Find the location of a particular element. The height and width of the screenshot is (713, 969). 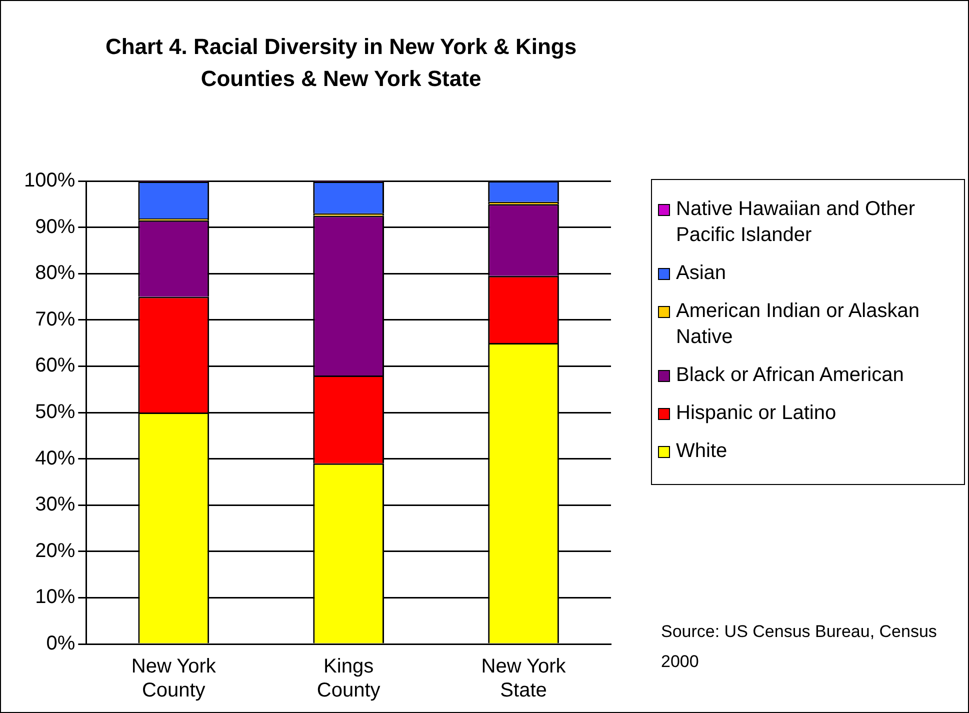

x-tick-label: Kings County is located at coordinates (348, 679).